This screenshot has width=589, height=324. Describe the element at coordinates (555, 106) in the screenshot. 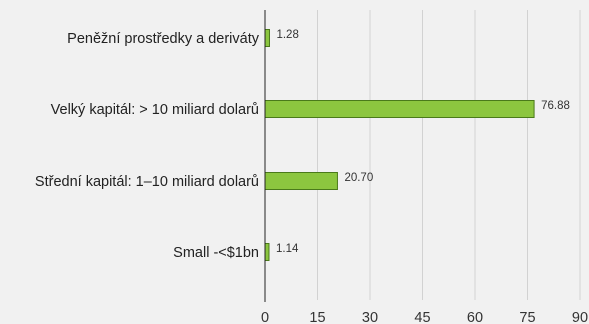

I see `value-label: 76.88` at that location.